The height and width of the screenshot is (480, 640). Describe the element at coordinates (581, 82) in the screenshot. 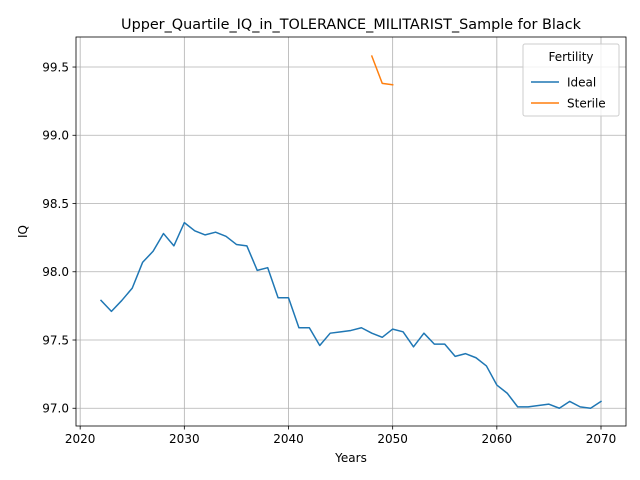

I see `legend-label-ideal: Ideal` at that location.